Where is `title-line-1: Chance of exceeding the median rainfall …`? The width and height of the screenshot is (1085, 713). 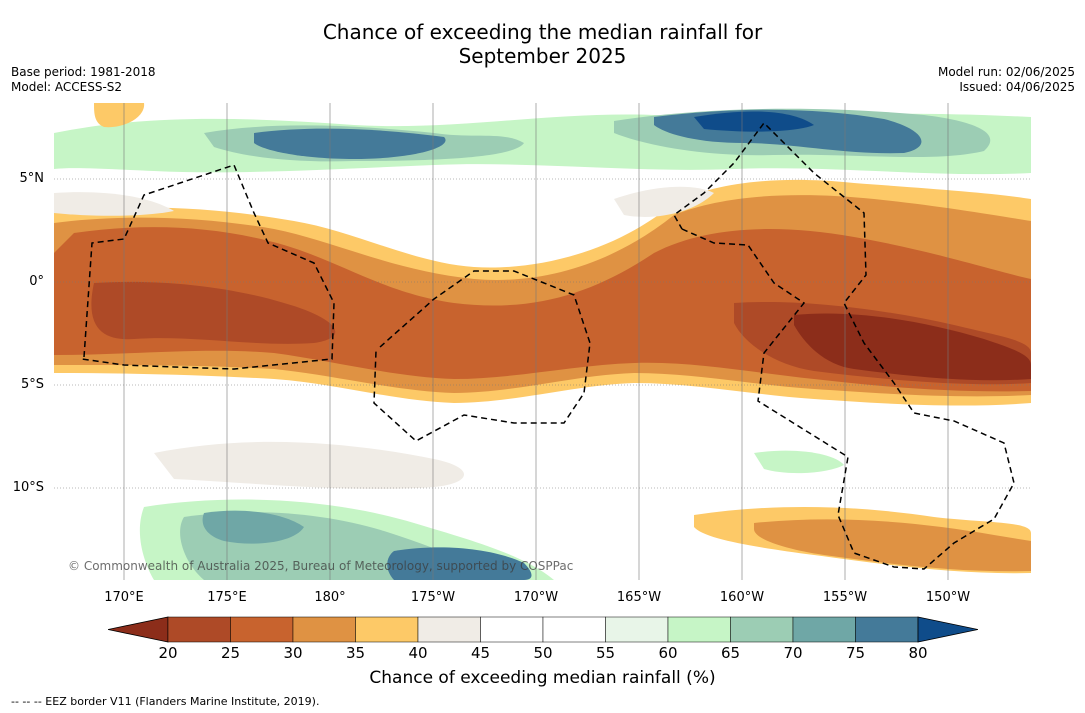
title-line-1: Chance of exceeding the median rainfall … is located at coordinates (542, 32).